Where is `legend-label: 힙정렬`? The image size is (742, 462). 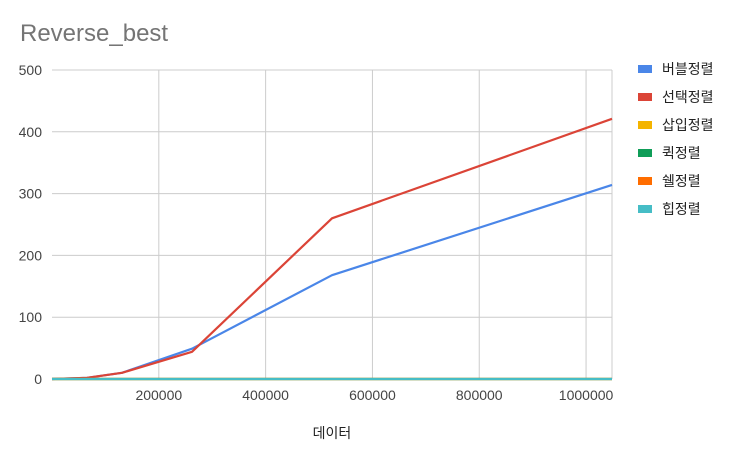
legend-label: 힙정렬 is located at coordinates (681, 210).